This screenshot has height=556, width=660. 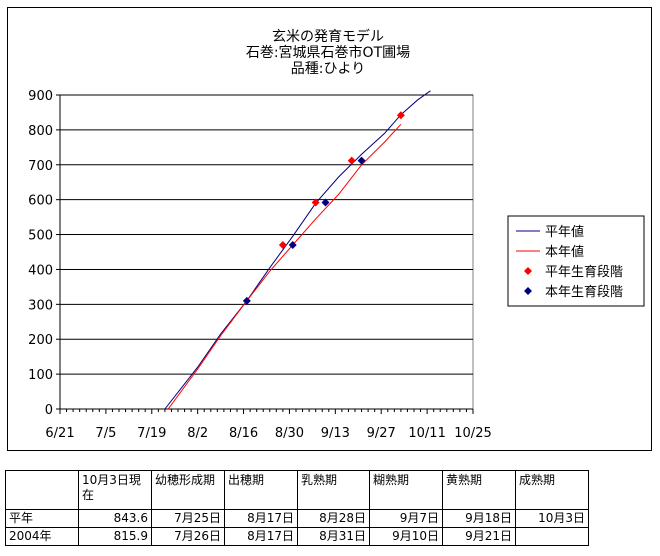 I want to click on table-cell: 9月7日, so click(x=406, y=518).